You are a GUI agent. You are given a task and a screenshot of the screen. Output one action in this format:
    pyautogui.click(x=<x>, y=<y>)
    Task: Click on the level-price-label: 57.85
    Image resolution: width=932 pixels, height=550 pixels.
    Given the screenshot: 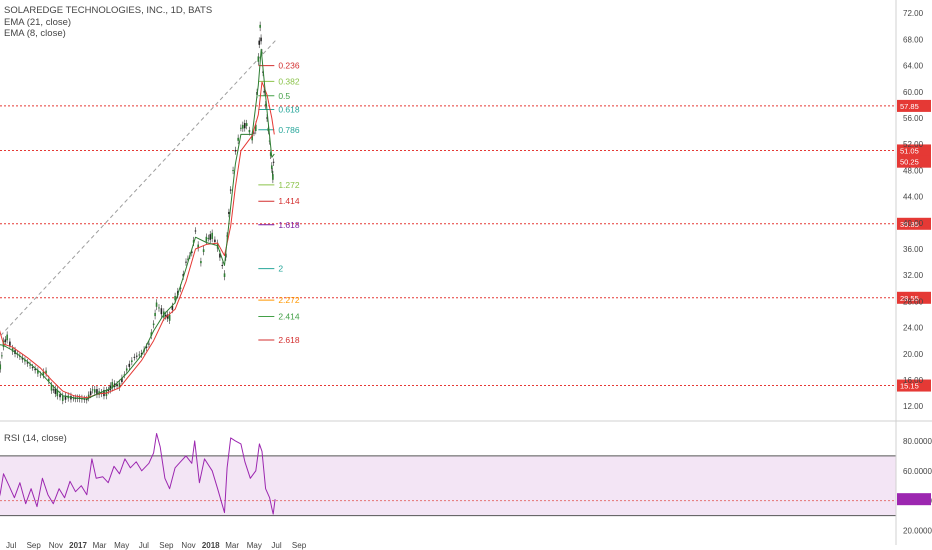 What is the action you would take?
    pyautogui.click(x=909, y=106)
    